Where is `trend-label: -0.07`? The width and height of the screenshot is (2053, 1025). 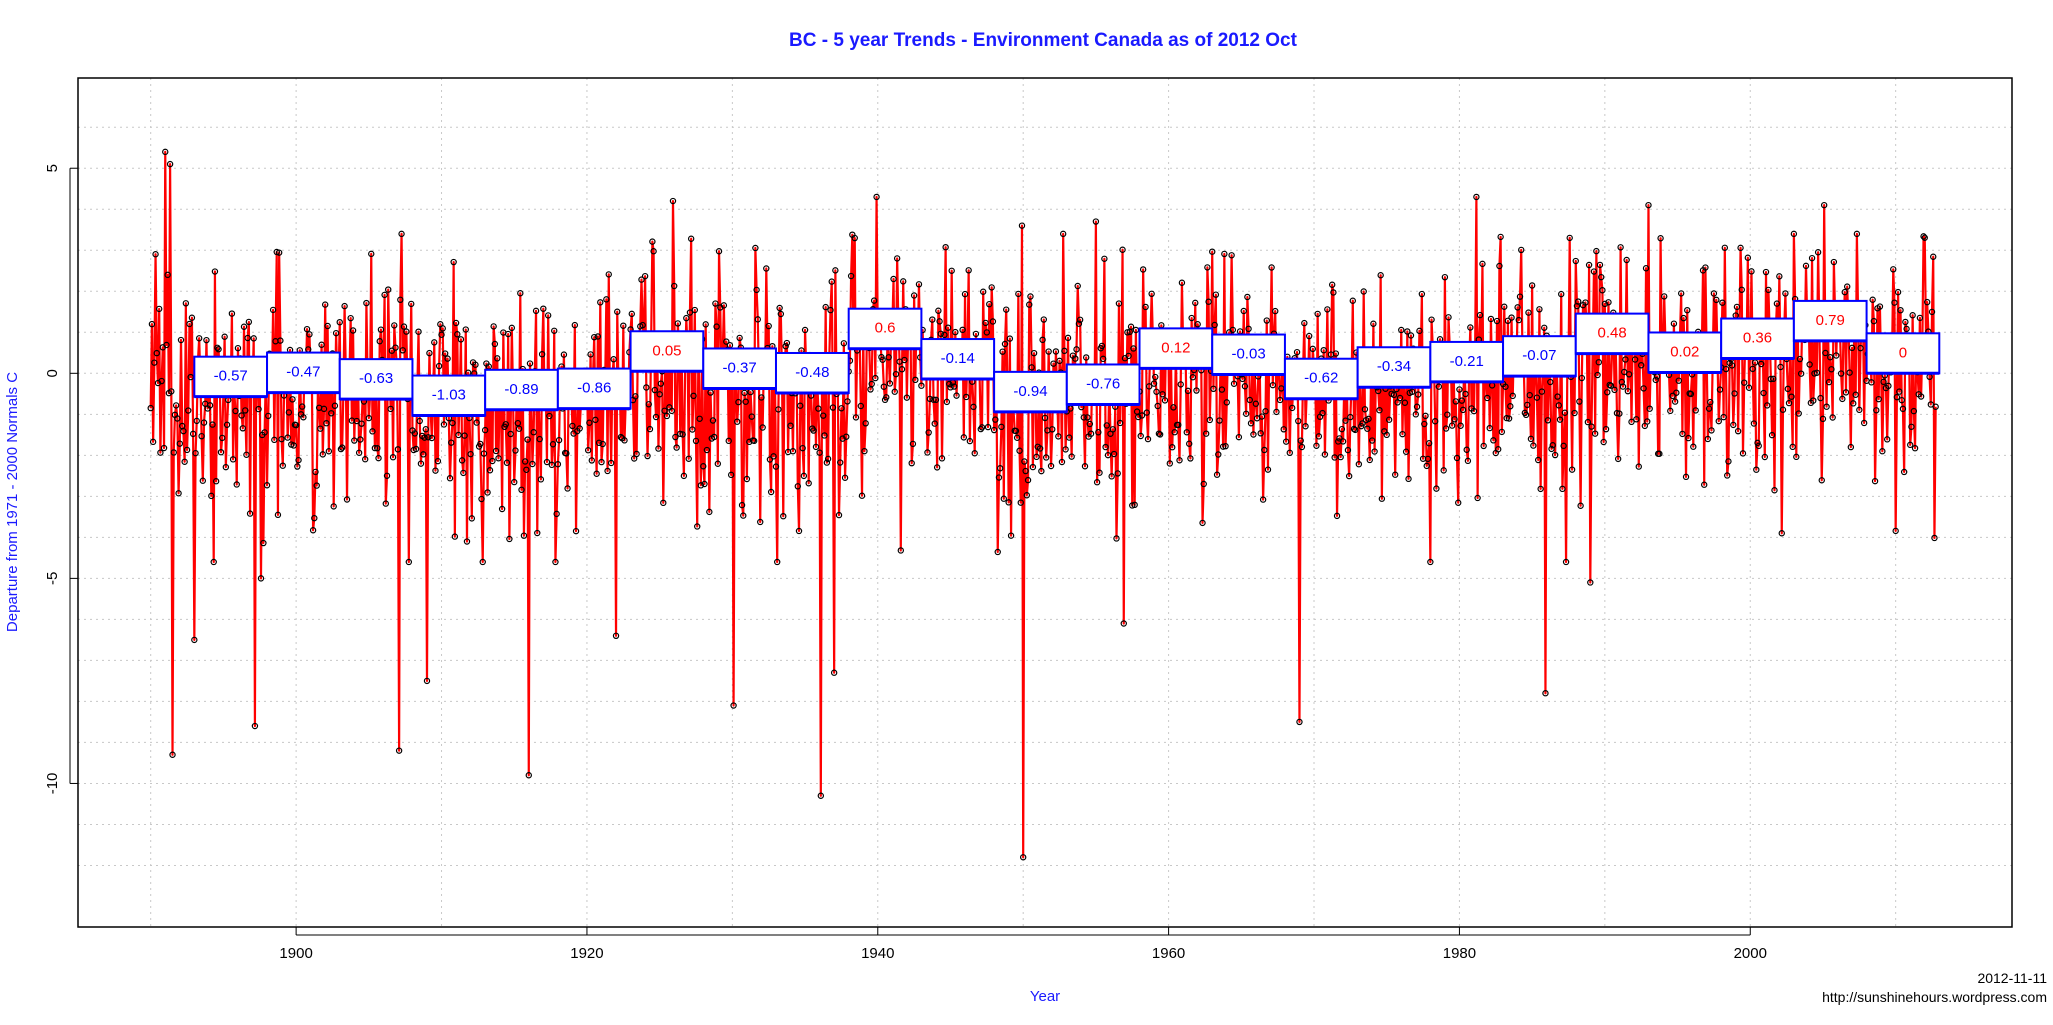
trend-label: -0.07 is located at coordinates (1539, 355).